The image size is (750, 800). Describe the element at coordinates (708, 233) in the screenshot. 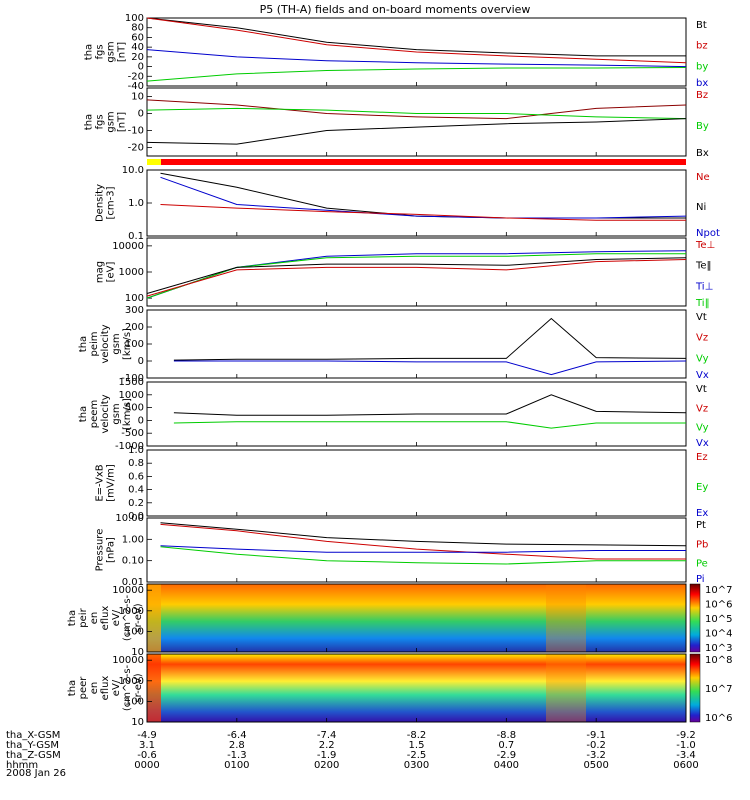

I see `legend-entry: Npot` at that location.